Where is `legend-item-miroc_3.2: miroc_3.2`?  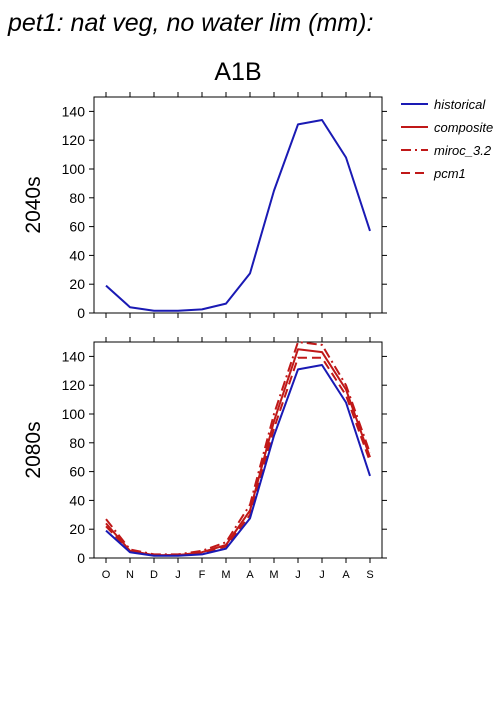 legend-item-miroc_3.2: miroc_3.2 is located at coordinates (446, 150).